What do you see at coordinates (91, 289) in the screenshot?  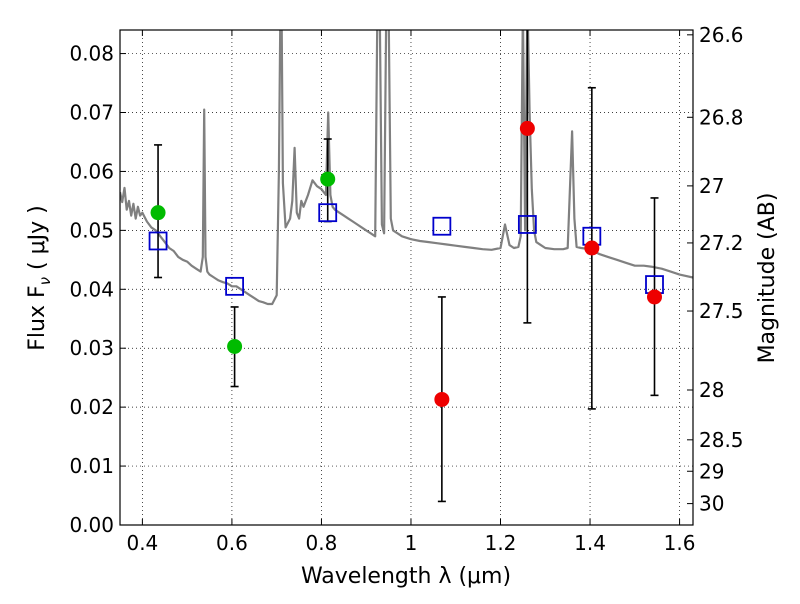 I see `y-tick-label: 0.04` at bounding box center [91, 289].